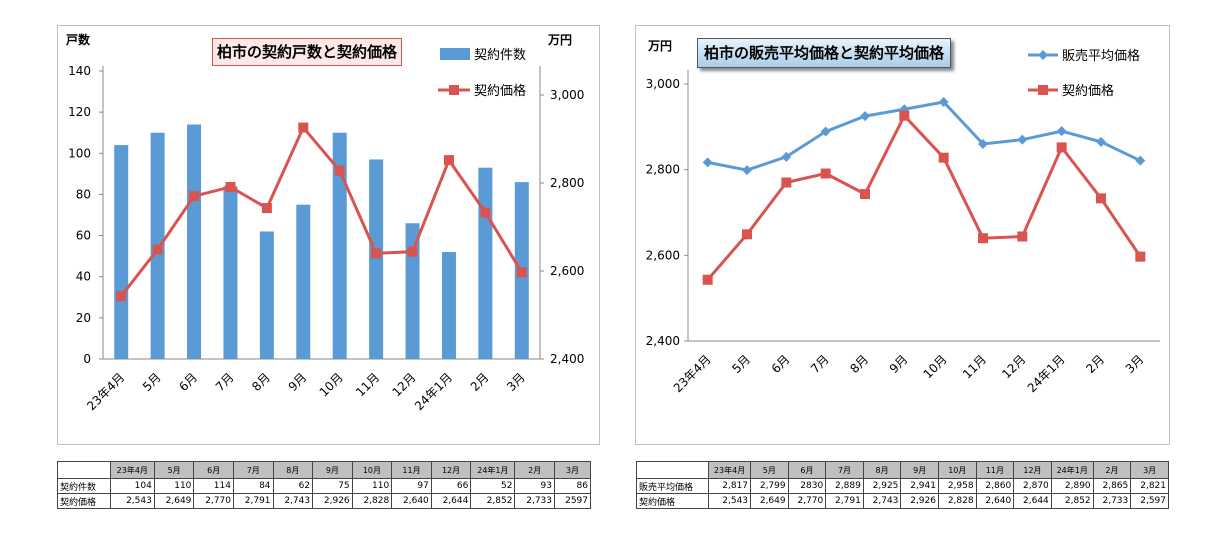 This screenshot has height=544, width=1215. Describe the element at coordinates (807, 486) in the screenshot. I see `table-cell: 2830` at that location.